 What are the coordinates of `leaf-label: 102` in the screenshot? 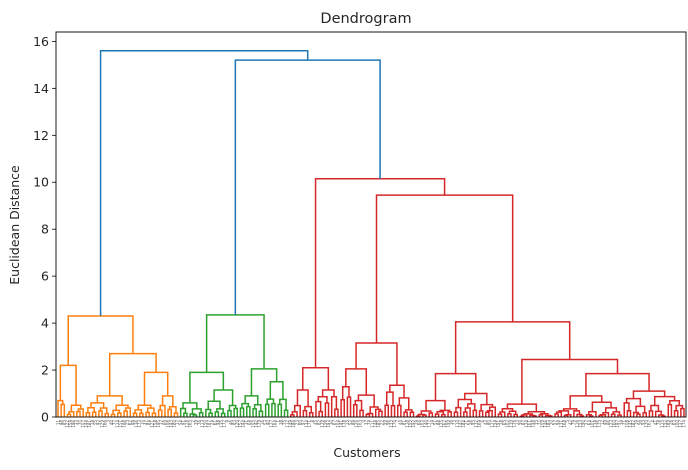 It's located at (507, 424).